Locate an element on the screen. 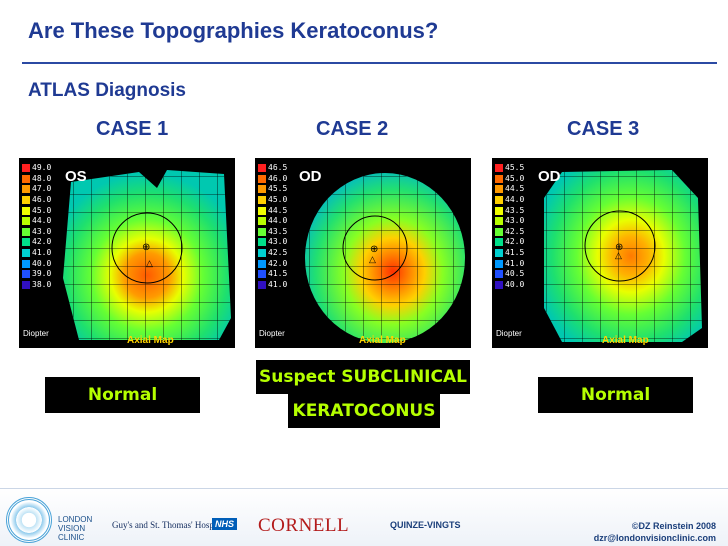 The height and width of the screenshot is (546, 728). scale-value: 38.0 is located at coordinates (42, 284).